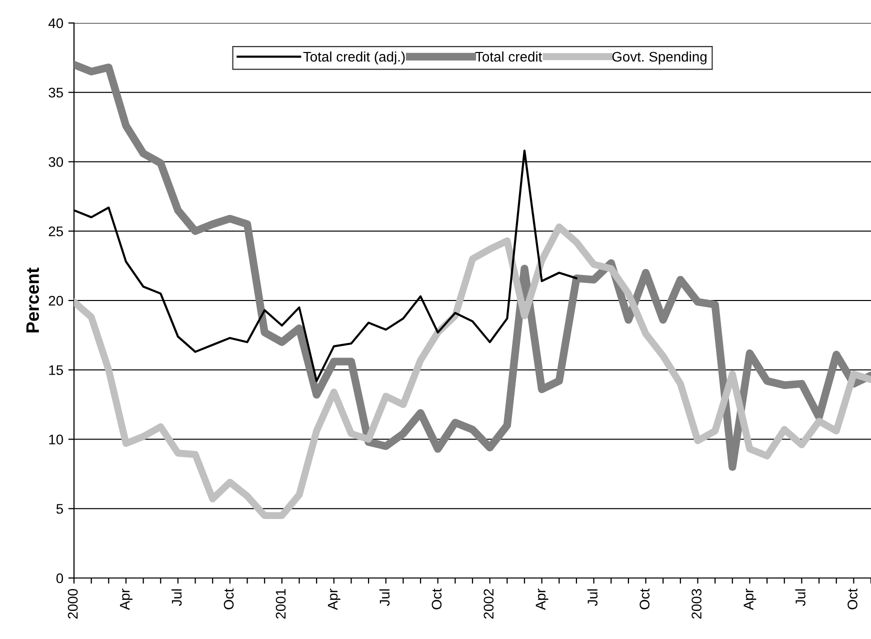  Describe the element at coordinates (33, 300) in the screenshot. I see `y-axis-title: Percent` at that location.